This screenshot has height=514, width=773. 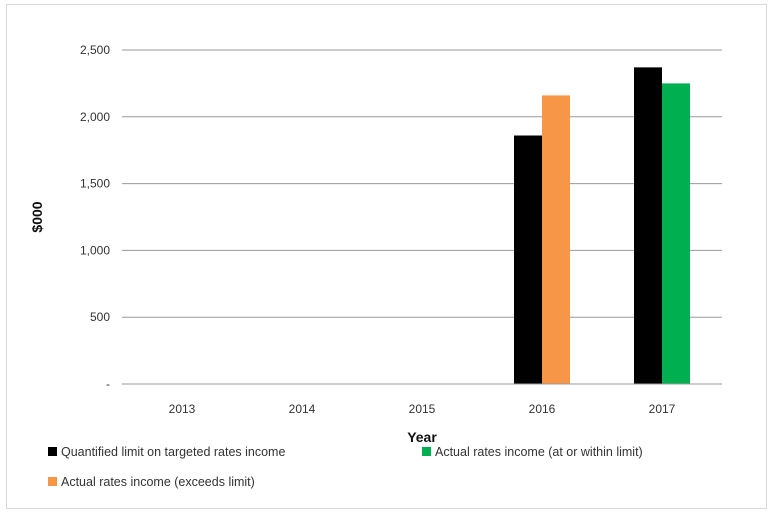 I want to click on legend-label: Actual rates income (at or within limit), so click(x=539, y=452).